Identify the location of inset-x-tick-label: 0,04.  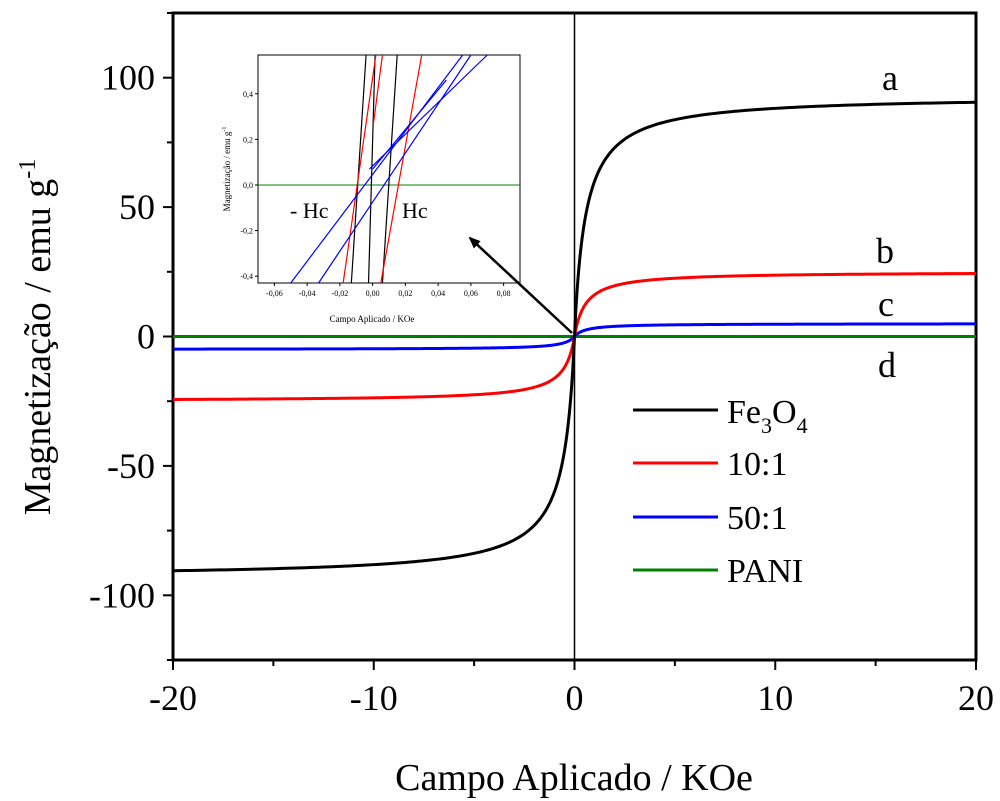
(438, 293).